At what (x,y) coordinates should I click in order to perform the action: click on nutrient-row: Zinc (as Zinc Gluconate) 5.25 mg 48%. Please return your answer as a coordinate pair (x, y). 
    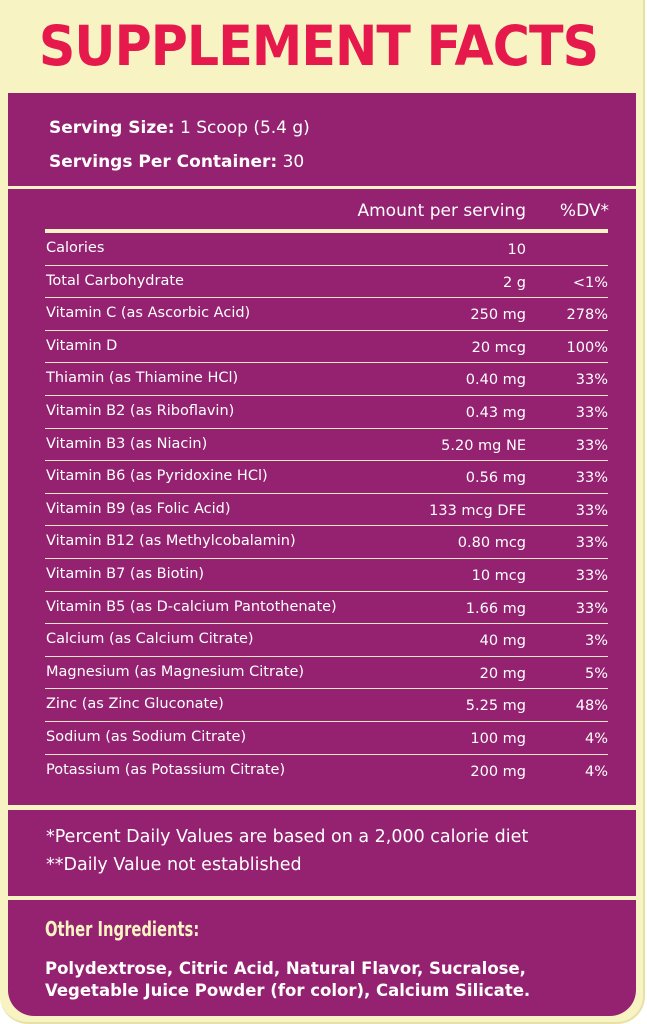
    Looking at the image, I should click on (326, 705).